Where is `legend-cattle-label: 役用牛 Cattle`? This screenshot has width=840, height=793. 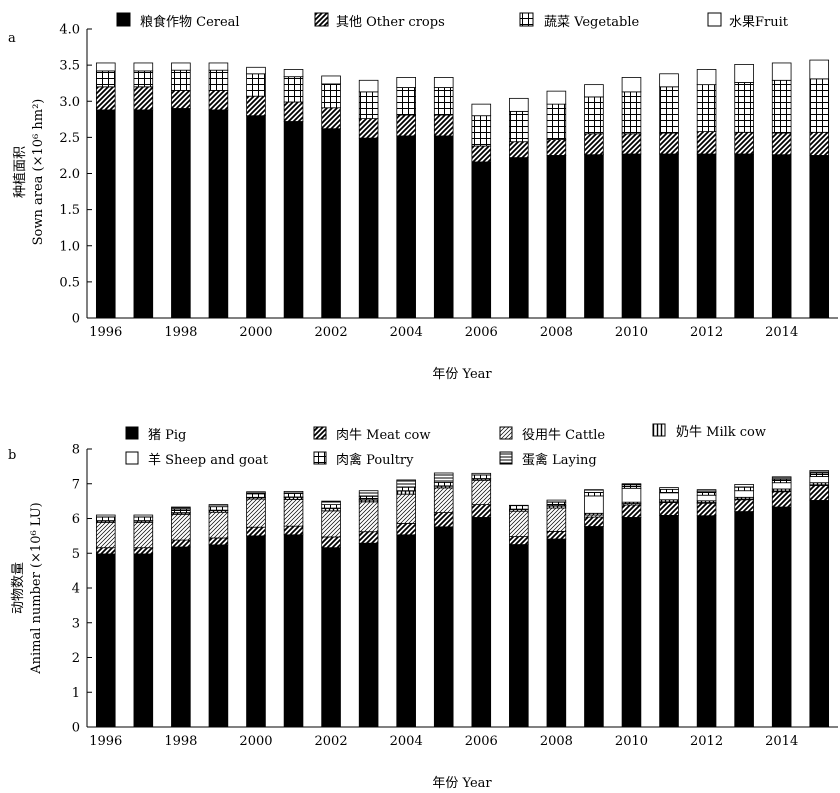
legend-cattle-label: 役用牛 Cattle is located at coordinates (563, 435).